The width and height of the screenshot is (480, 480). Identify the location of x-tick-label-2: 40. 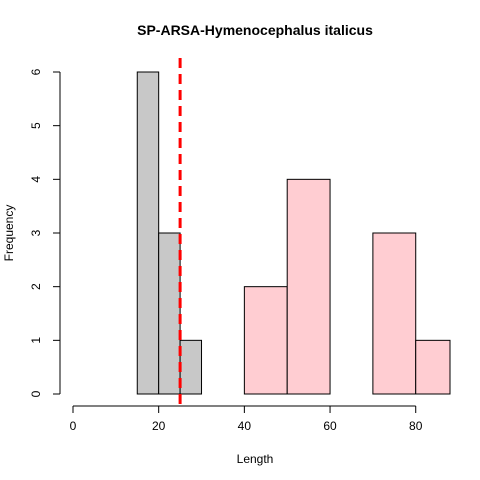
(245, 426).